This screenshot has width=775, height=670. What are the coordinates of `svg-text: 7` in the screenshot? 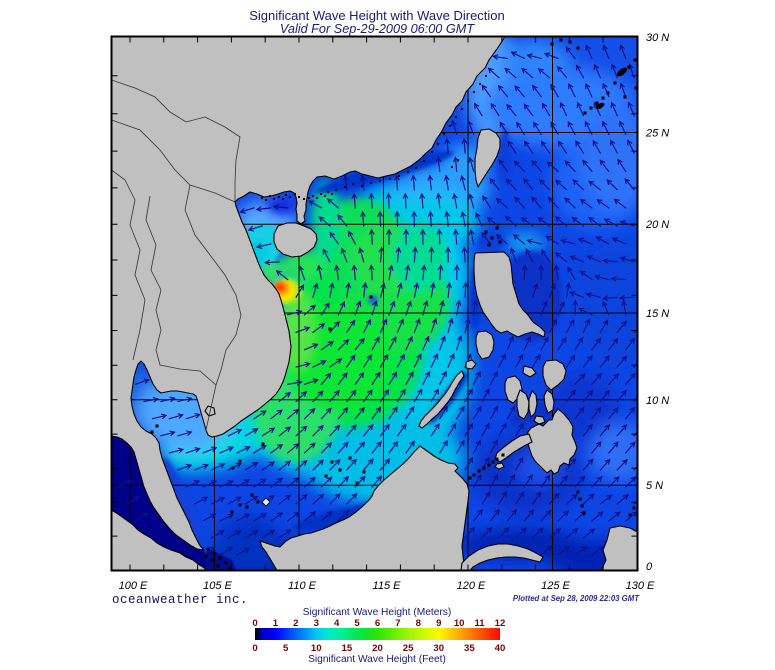 It's located at (397, 623).